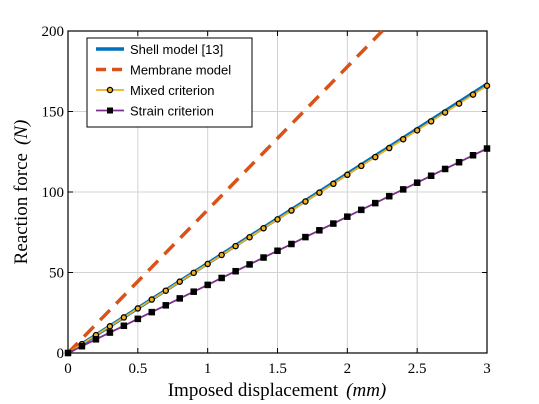 The height and width of the screenshot is (404, 539). Describe the element at coordinates (110, 110) in the screenshot. I see `legend-marker-square` at that location.